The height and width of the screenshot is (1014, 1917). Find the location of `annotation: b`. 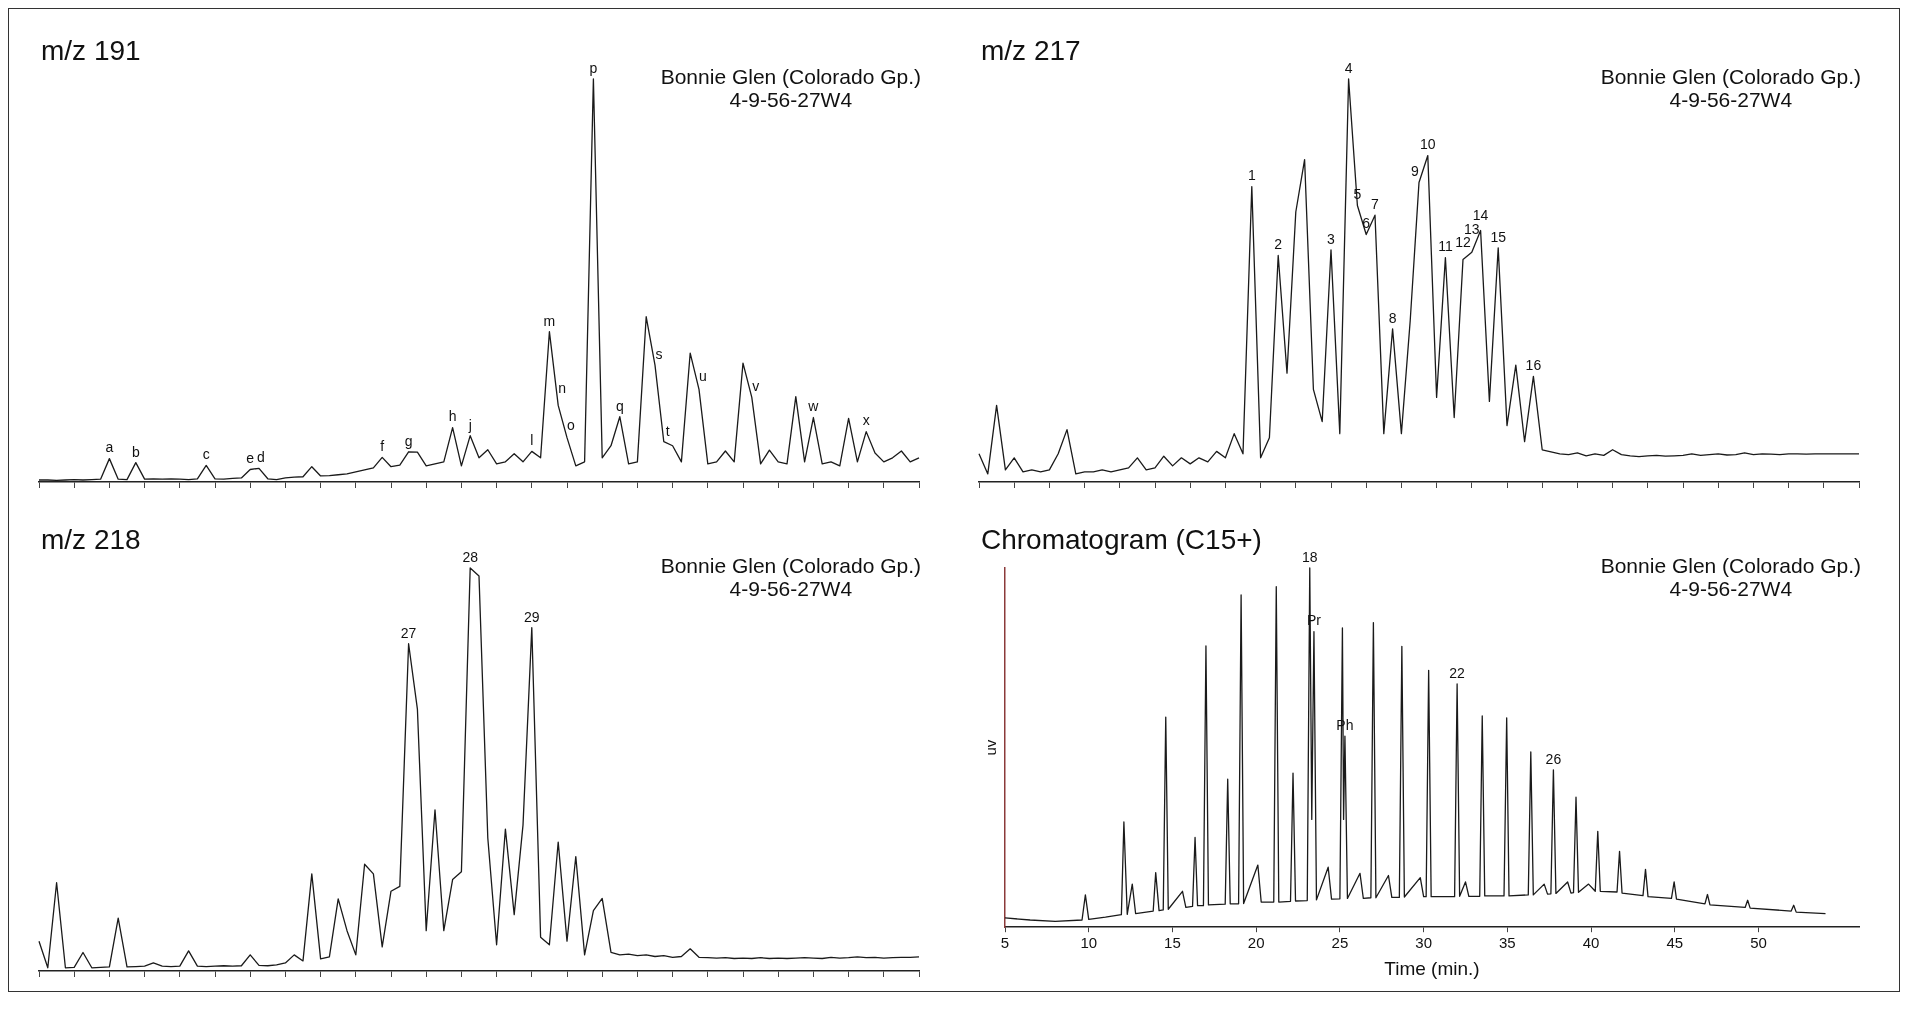

annotation: b is located at coordinates (135, 451).